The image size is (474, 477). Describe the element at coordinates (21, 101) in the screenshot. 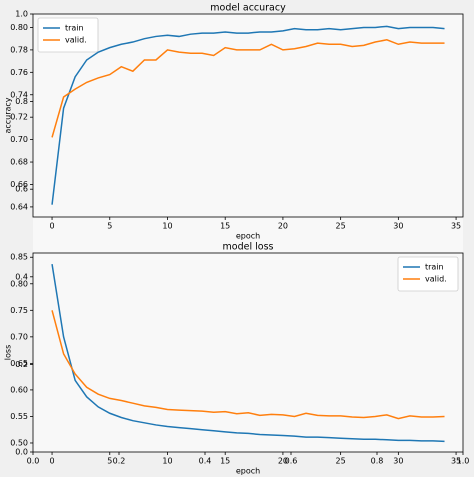

I see `y-tick-label: 0.8` at that location.